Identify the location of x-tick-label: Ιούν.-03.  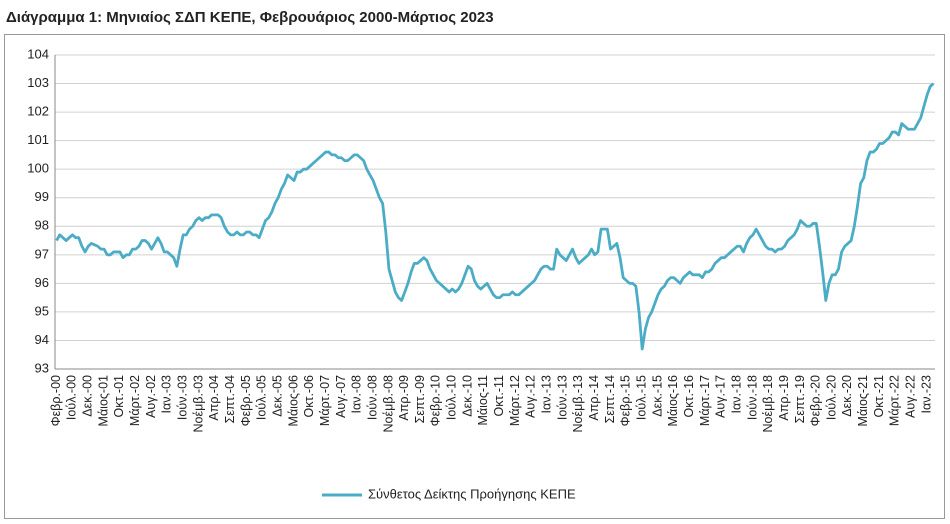
(182, 397).